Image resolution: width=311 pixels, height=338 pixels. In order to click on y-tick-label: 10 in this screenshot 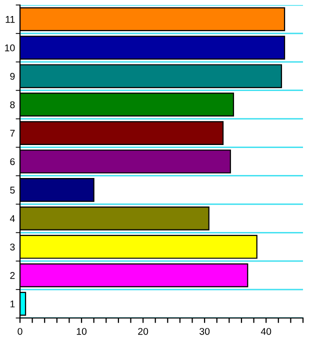, I will do `click(10, 48)`.